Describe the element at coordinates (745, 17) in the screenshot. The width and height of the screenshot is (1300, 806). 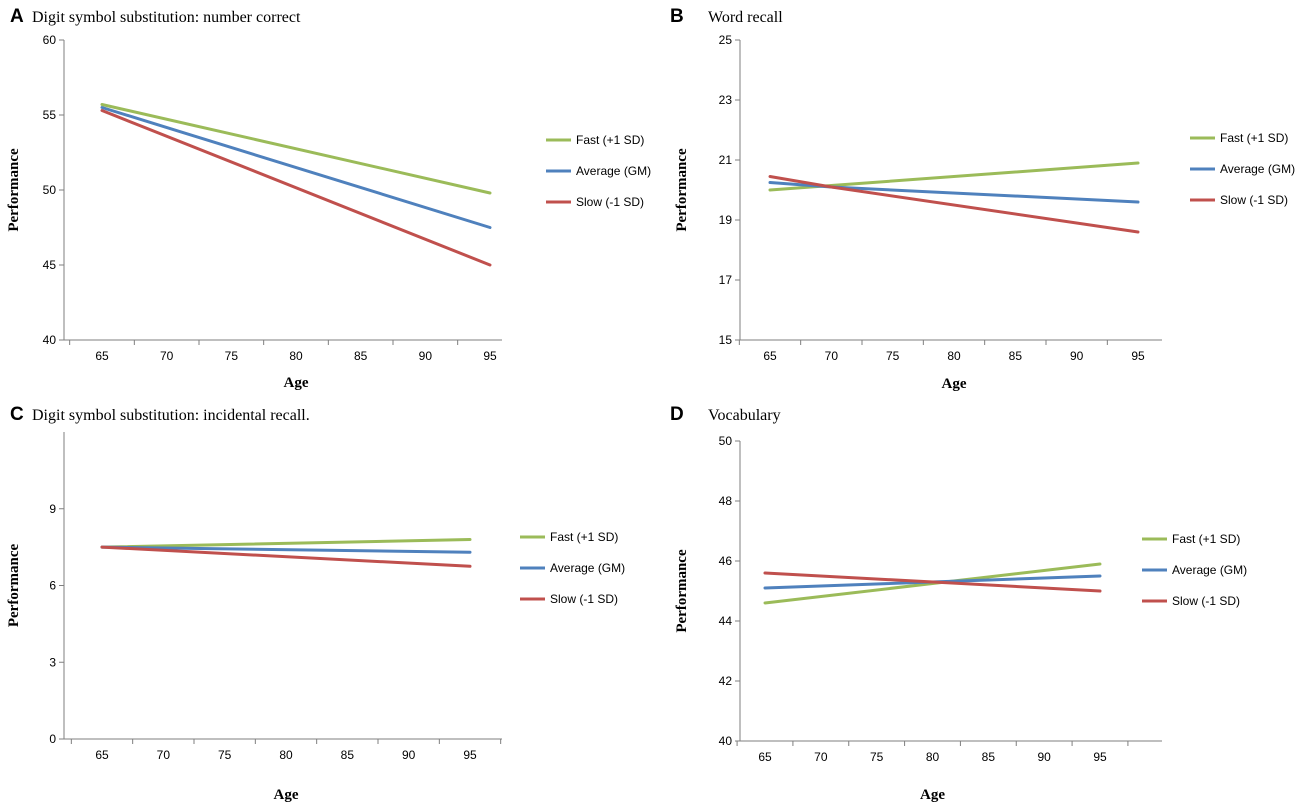
I see `chart-title: Word recall` at that location.